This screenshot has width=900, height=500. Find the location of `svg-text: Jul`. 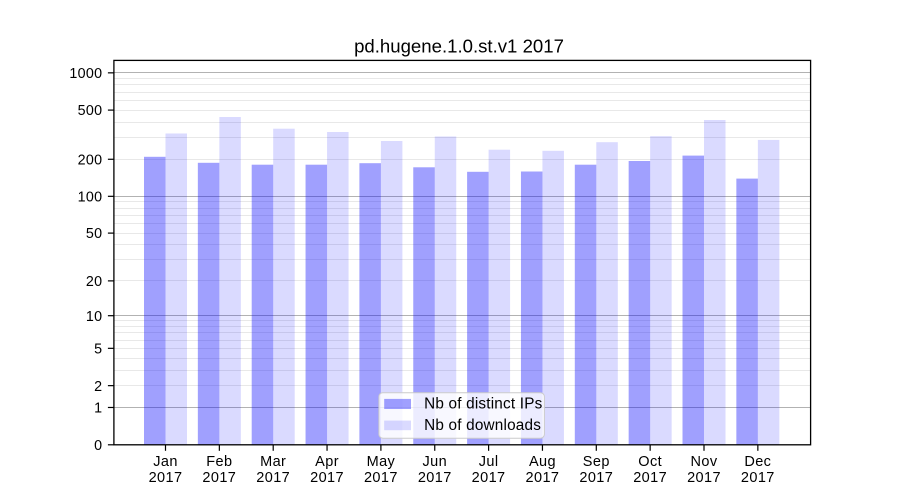

svg-text: Jul is located at coordinates (489, 462).